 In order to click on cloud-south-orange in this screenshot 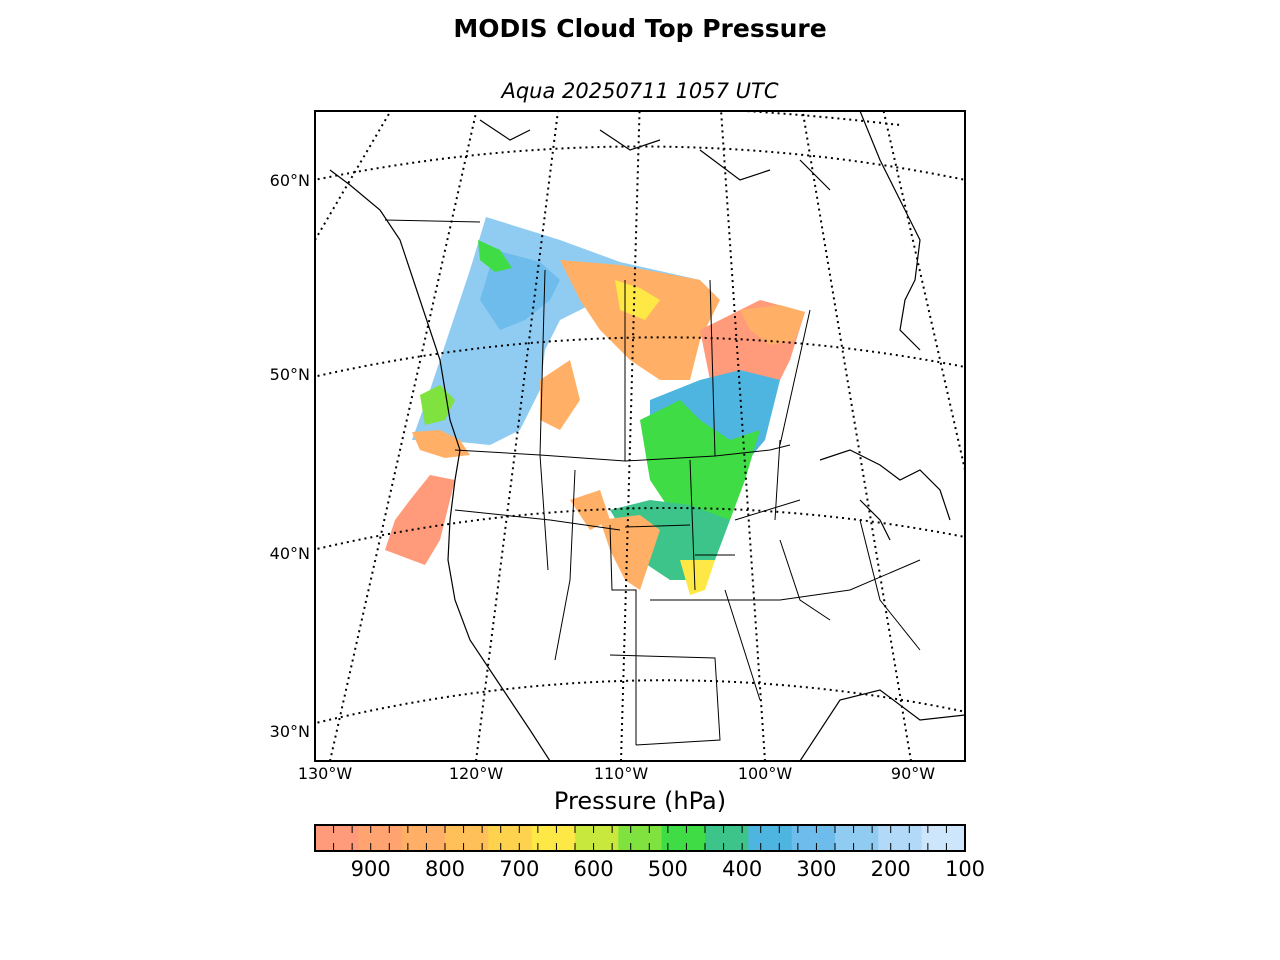, I will do `click(630, 552)`.